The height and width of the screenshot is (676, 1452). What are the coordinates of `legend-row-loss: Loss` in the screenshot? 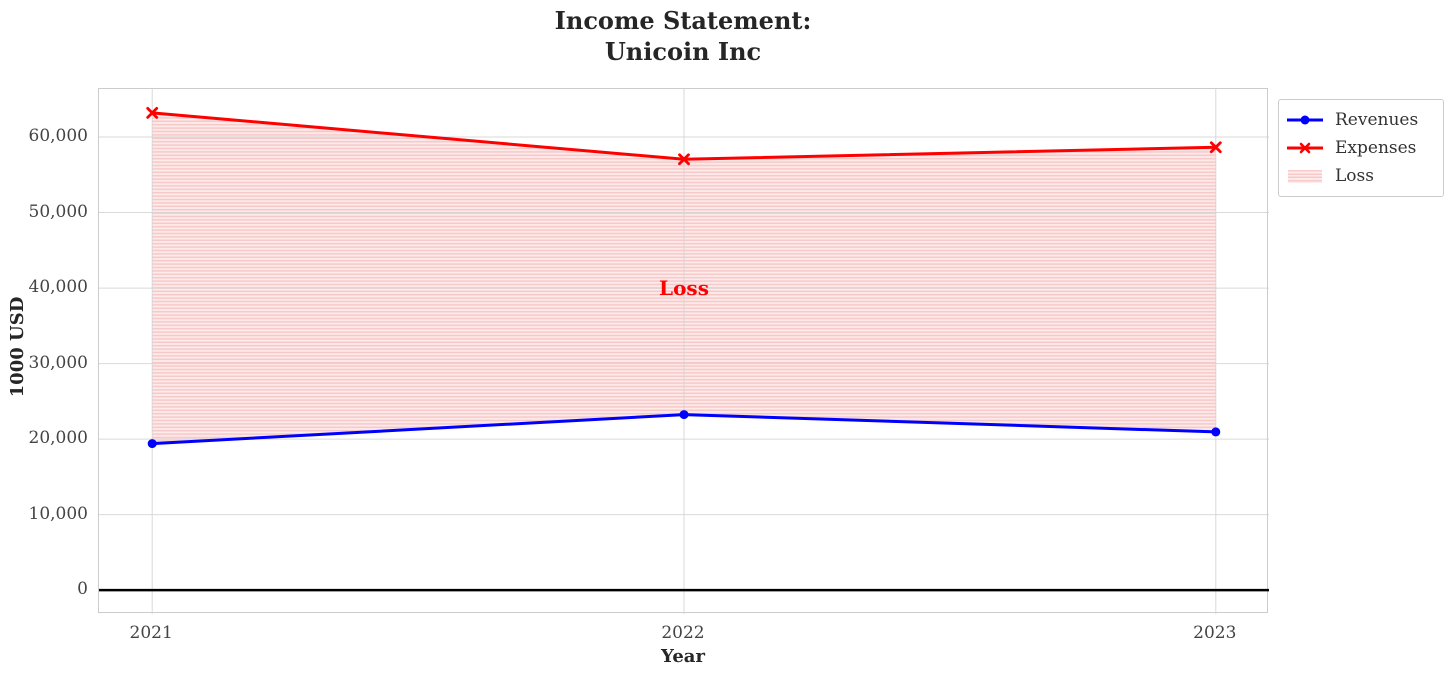 It's located at (1360, 176).